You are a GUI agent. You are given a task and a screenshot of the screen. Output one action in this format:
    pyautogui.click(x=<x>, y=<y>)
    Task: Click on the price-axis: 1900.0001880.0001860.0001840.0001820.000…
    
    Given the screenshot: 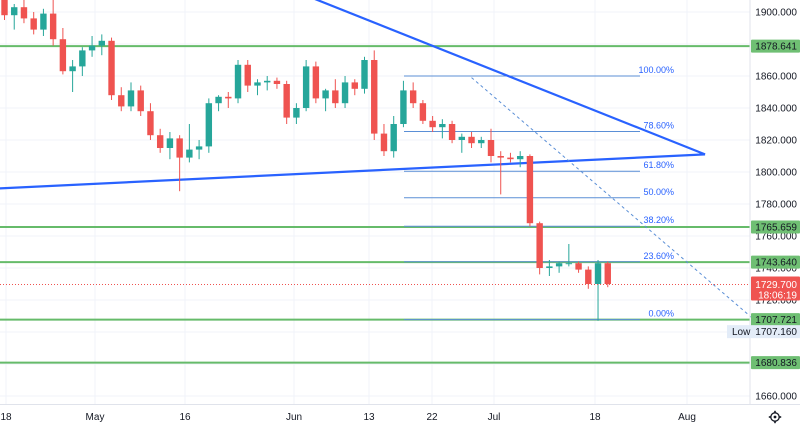 What is the action you would take?
    pyautogui.click(x=775, y=202)
    